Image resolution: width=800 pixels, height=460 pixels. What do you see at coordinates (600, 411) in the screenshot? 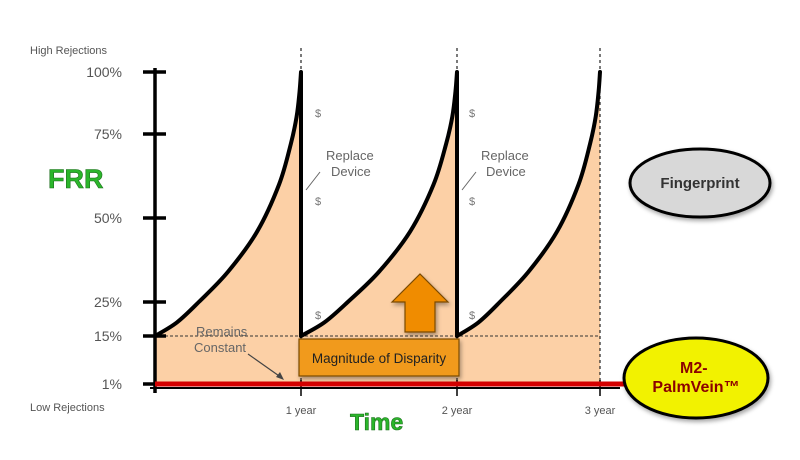
I see `x-tick-label: 3 year` at bounding box center [600, 411].